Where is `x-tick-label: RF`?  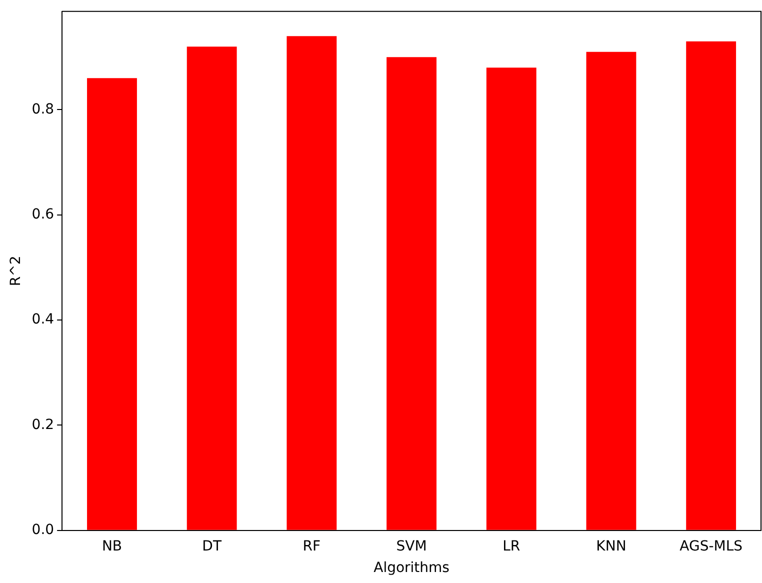 x-tick-label: RF is located at coordinates (311, 546).